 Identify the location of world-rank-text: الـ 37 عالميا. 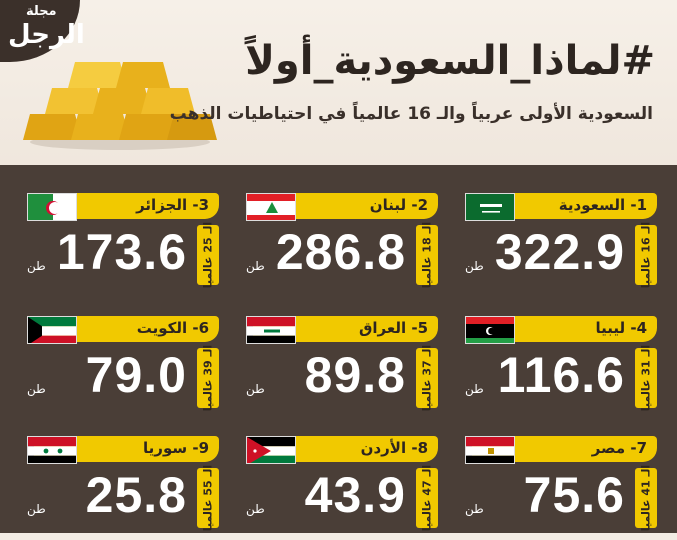
(427, 378).